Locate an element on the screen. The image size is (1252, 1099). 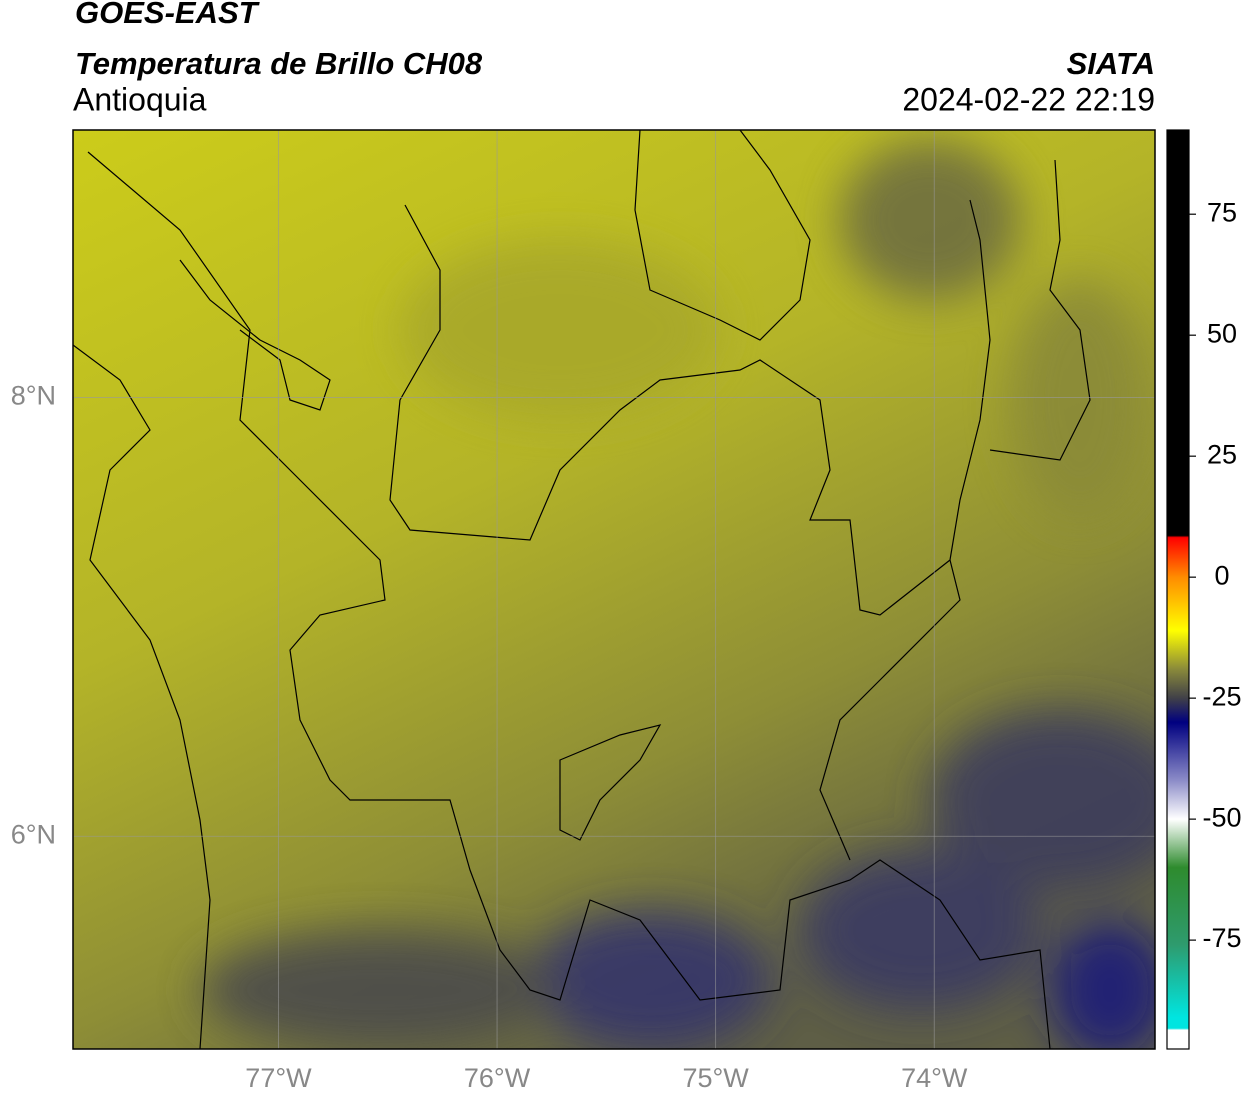
colorbar-tick-label: 0 is located at coordinates (1221, 575).